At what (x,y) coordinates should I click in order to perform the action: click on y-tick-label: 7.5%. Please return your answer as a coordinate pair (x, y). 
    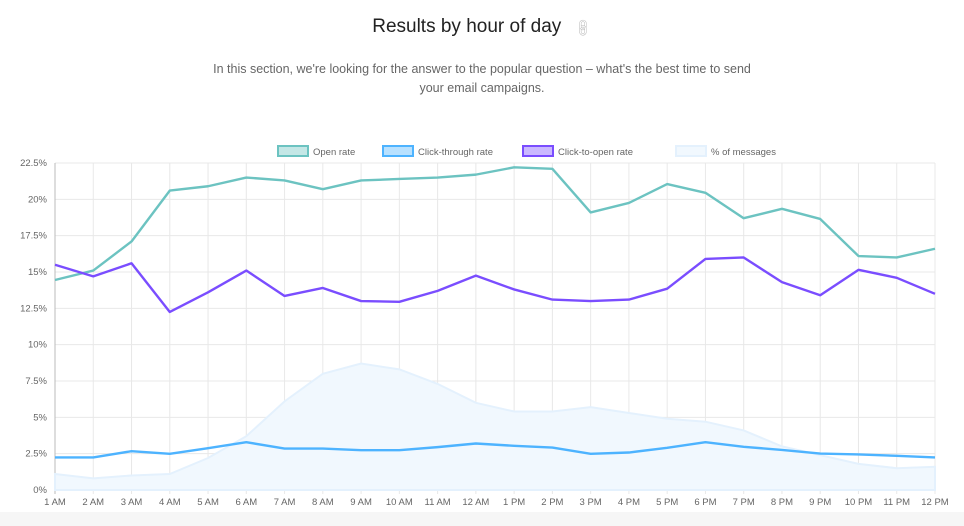
    Looking at the image, I should click on (36, 381).